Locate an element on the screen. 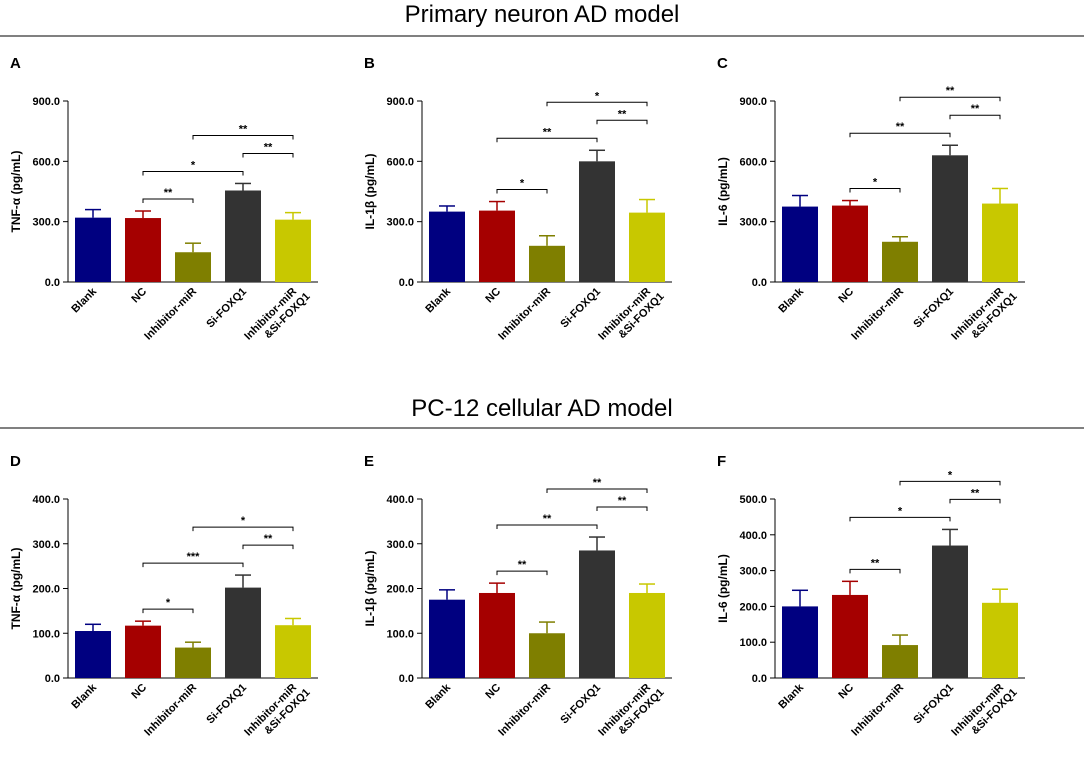  y-axis-label: IL-6 (pg/mL) is located at coordinates (723, 588).